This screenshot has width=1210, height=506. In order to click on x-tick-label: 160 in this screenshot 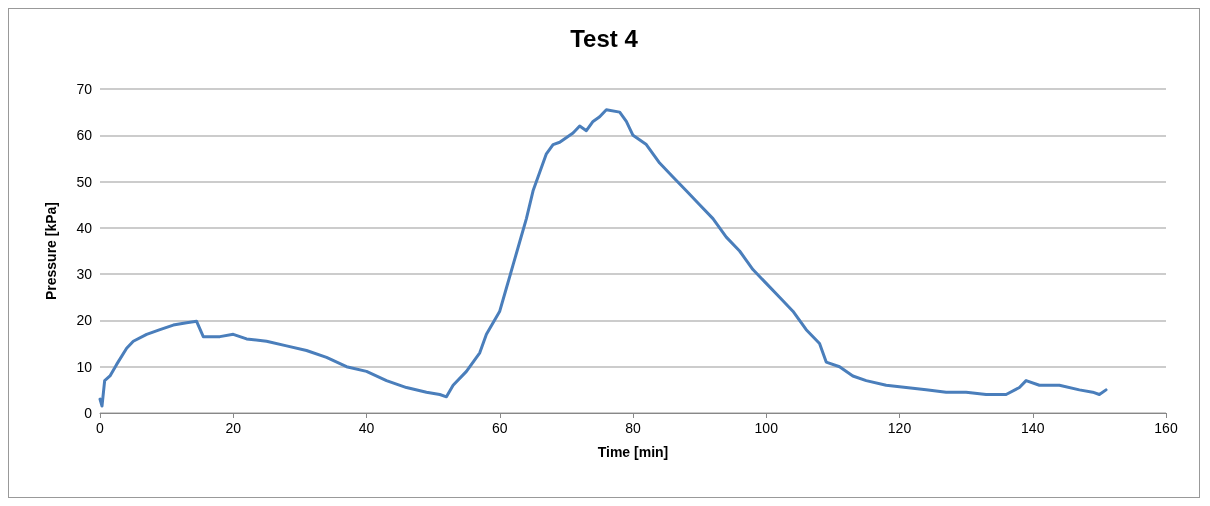, I will do `click(1166, 428)`.